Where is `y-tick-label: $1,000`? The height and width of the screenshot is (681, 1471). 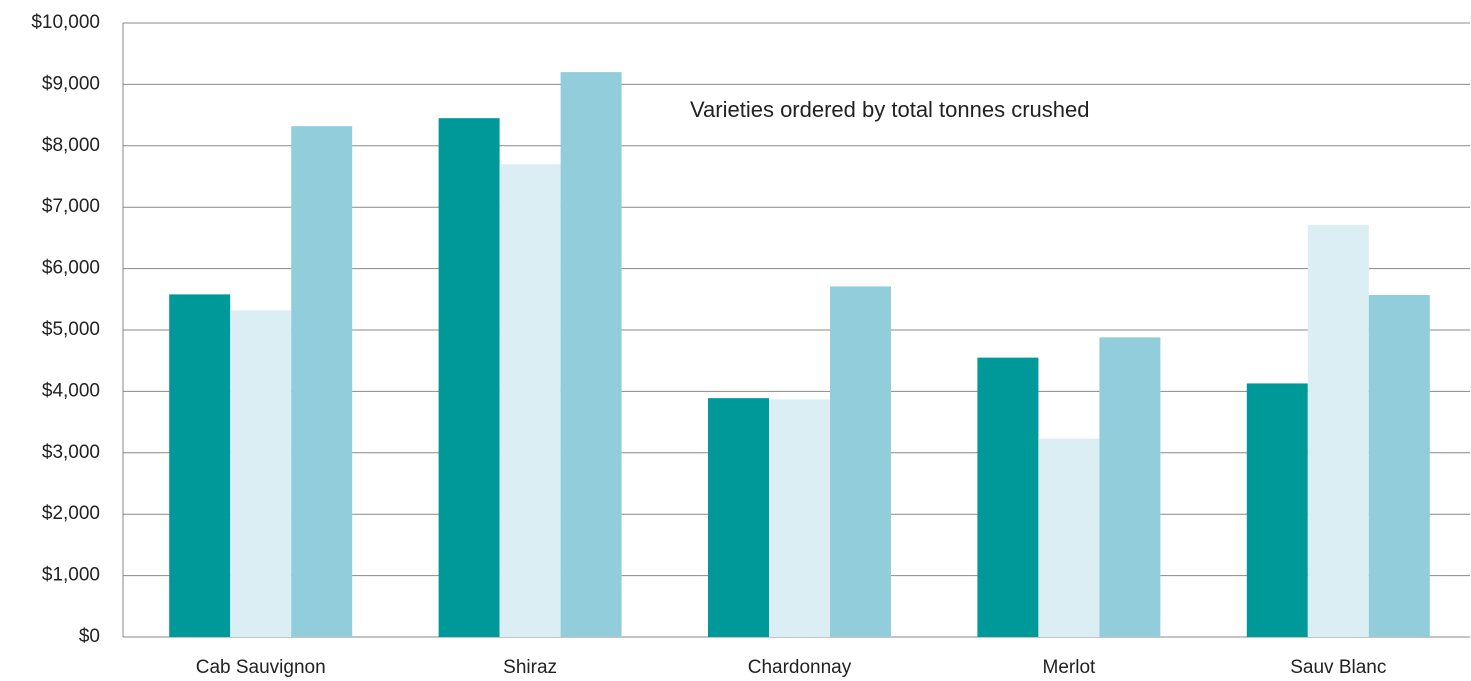 y-tick-label: $1,000 is located at coordinates (71, 575).